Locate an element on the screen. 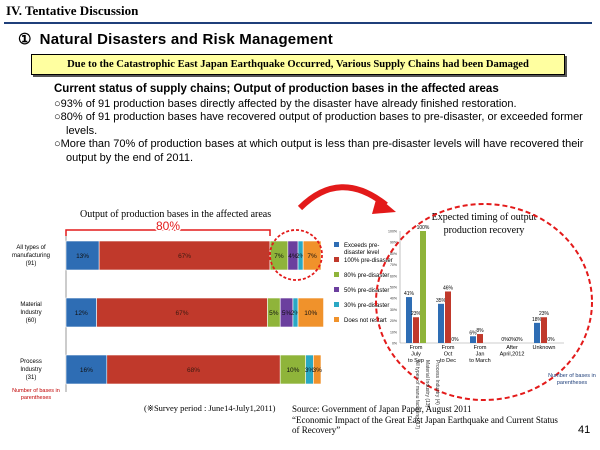 The width and height of the screenshot is (600, 450). y-tick-label: 90% is located at coordinates (393, 243).